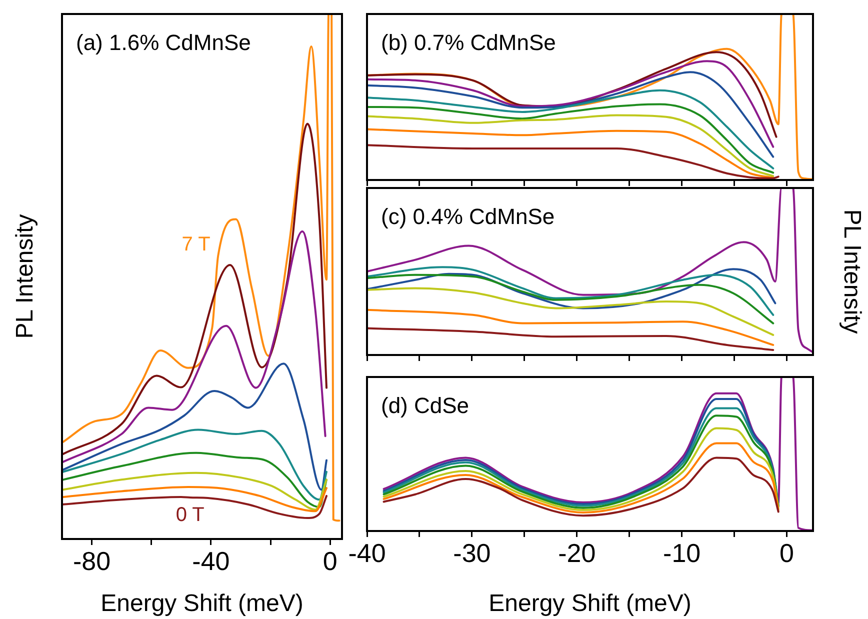  Describe the element at coordinates (425, 405) in the screenshot. I see `text: (d) CdSe` at that location.